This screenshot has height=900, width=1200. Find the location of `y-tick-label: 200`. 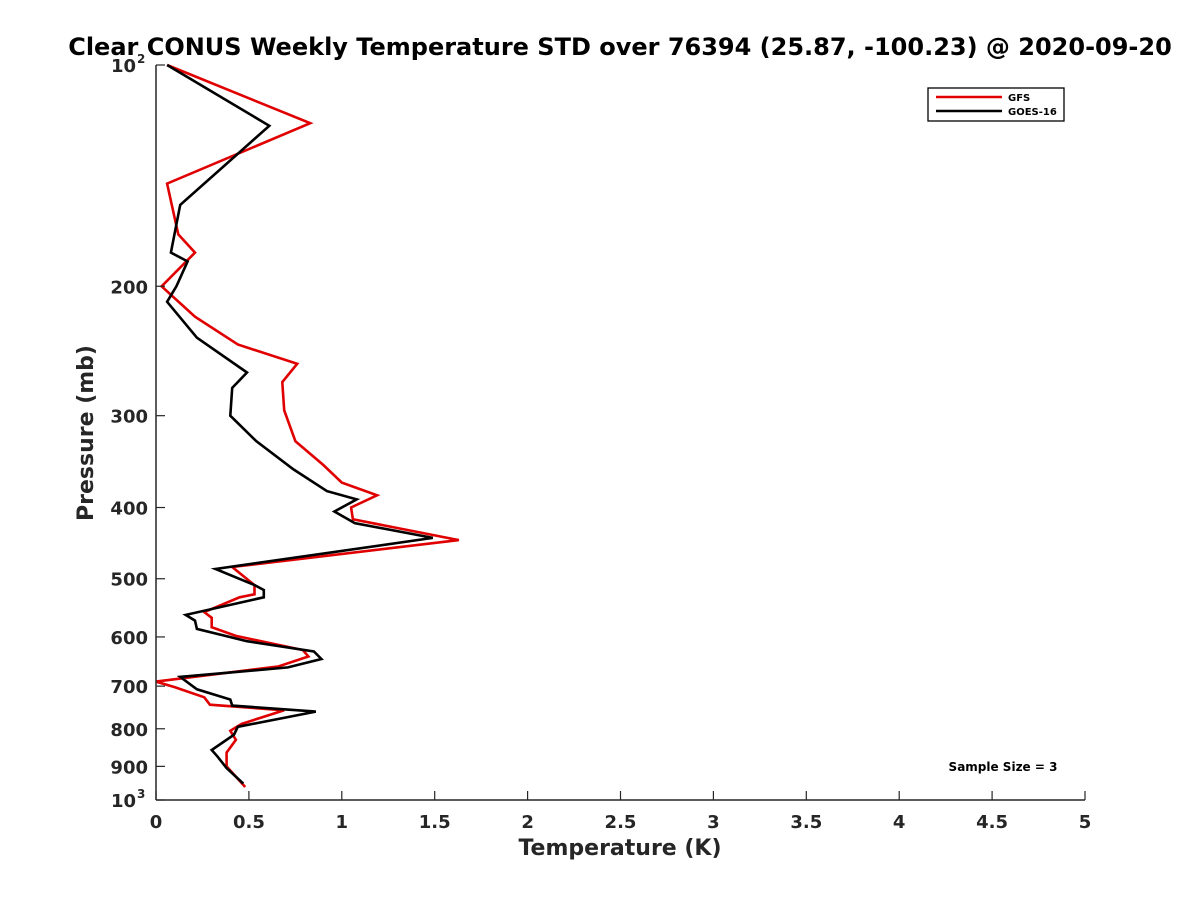

y-tick-label: 200 is located at coordinates (129, 287).